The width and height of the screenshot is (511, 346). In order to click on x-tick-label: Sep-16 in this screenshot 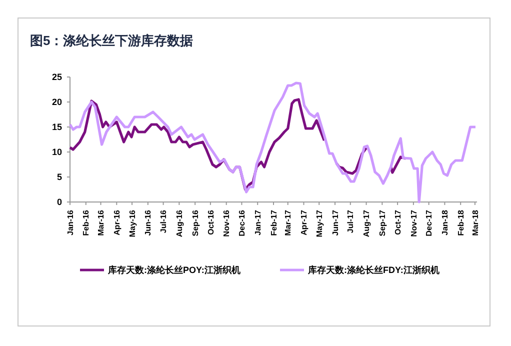, I will do `click(195, 222)`.